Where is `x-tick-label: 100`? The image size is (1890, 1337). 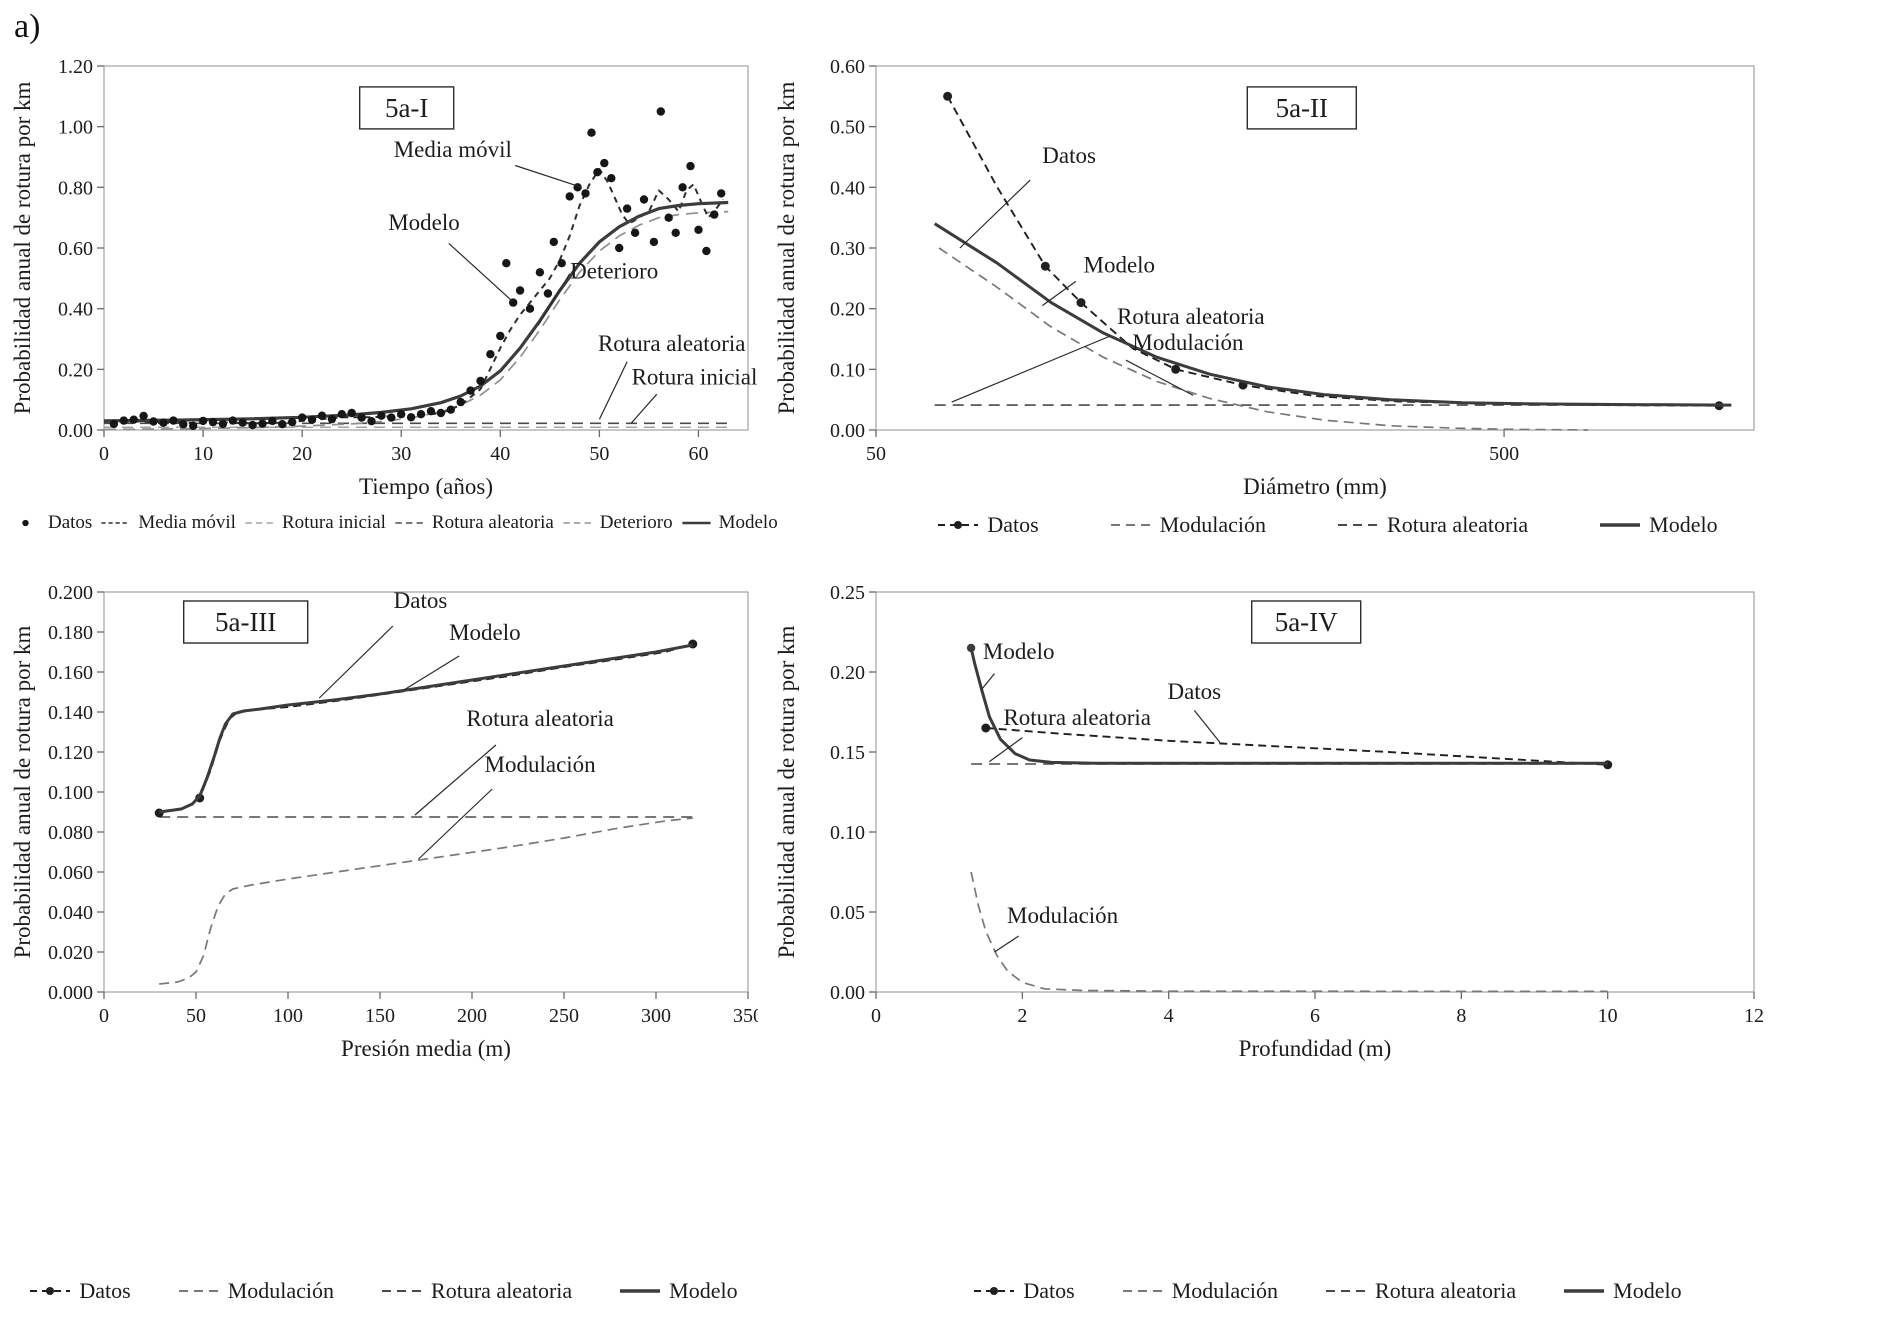 x-tick-label: 100 is located at coordinates (288, 1016).